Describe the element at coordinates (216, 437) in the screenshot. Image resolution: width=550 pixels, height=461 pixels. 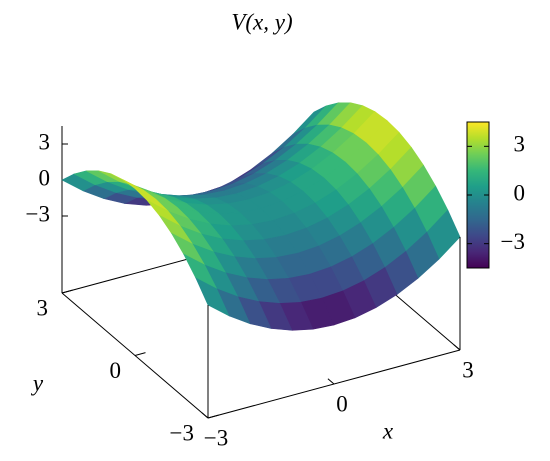
I see `x-tick-label: −3` at that location.